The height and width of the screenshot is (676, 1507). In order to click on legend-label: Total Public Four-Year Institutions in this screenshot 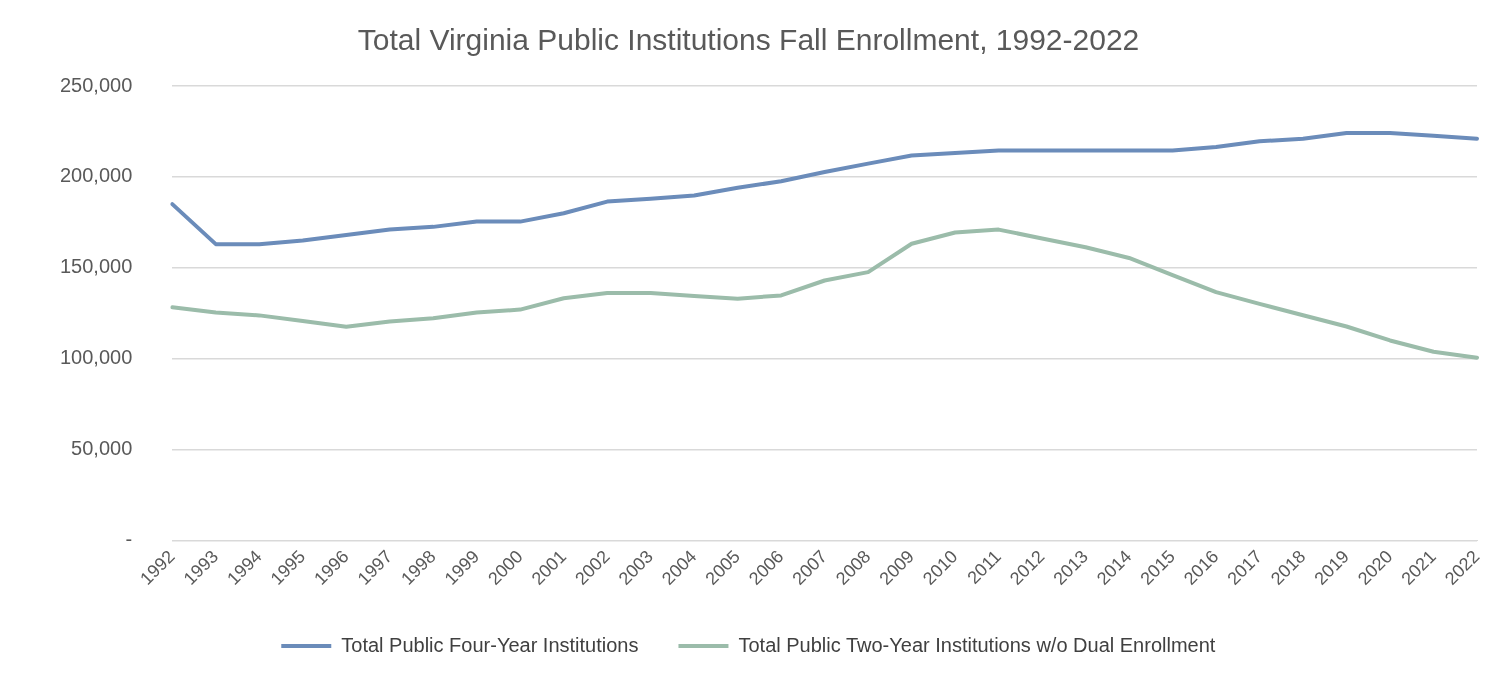, I will do `click(490, 644)`.